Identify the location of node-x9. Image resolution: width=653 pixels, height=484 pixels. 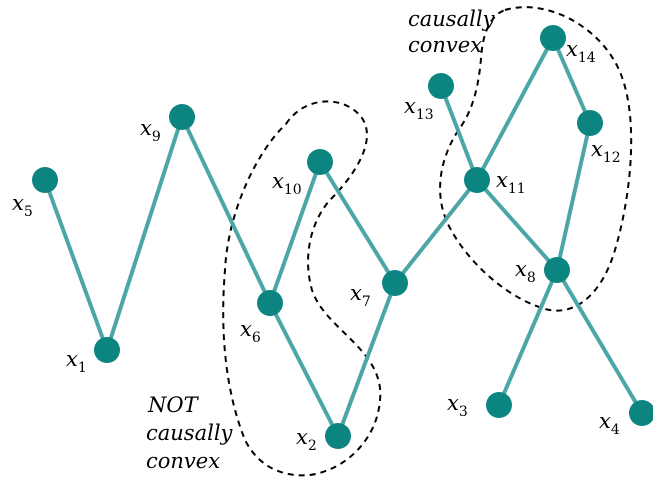
(182, 117).